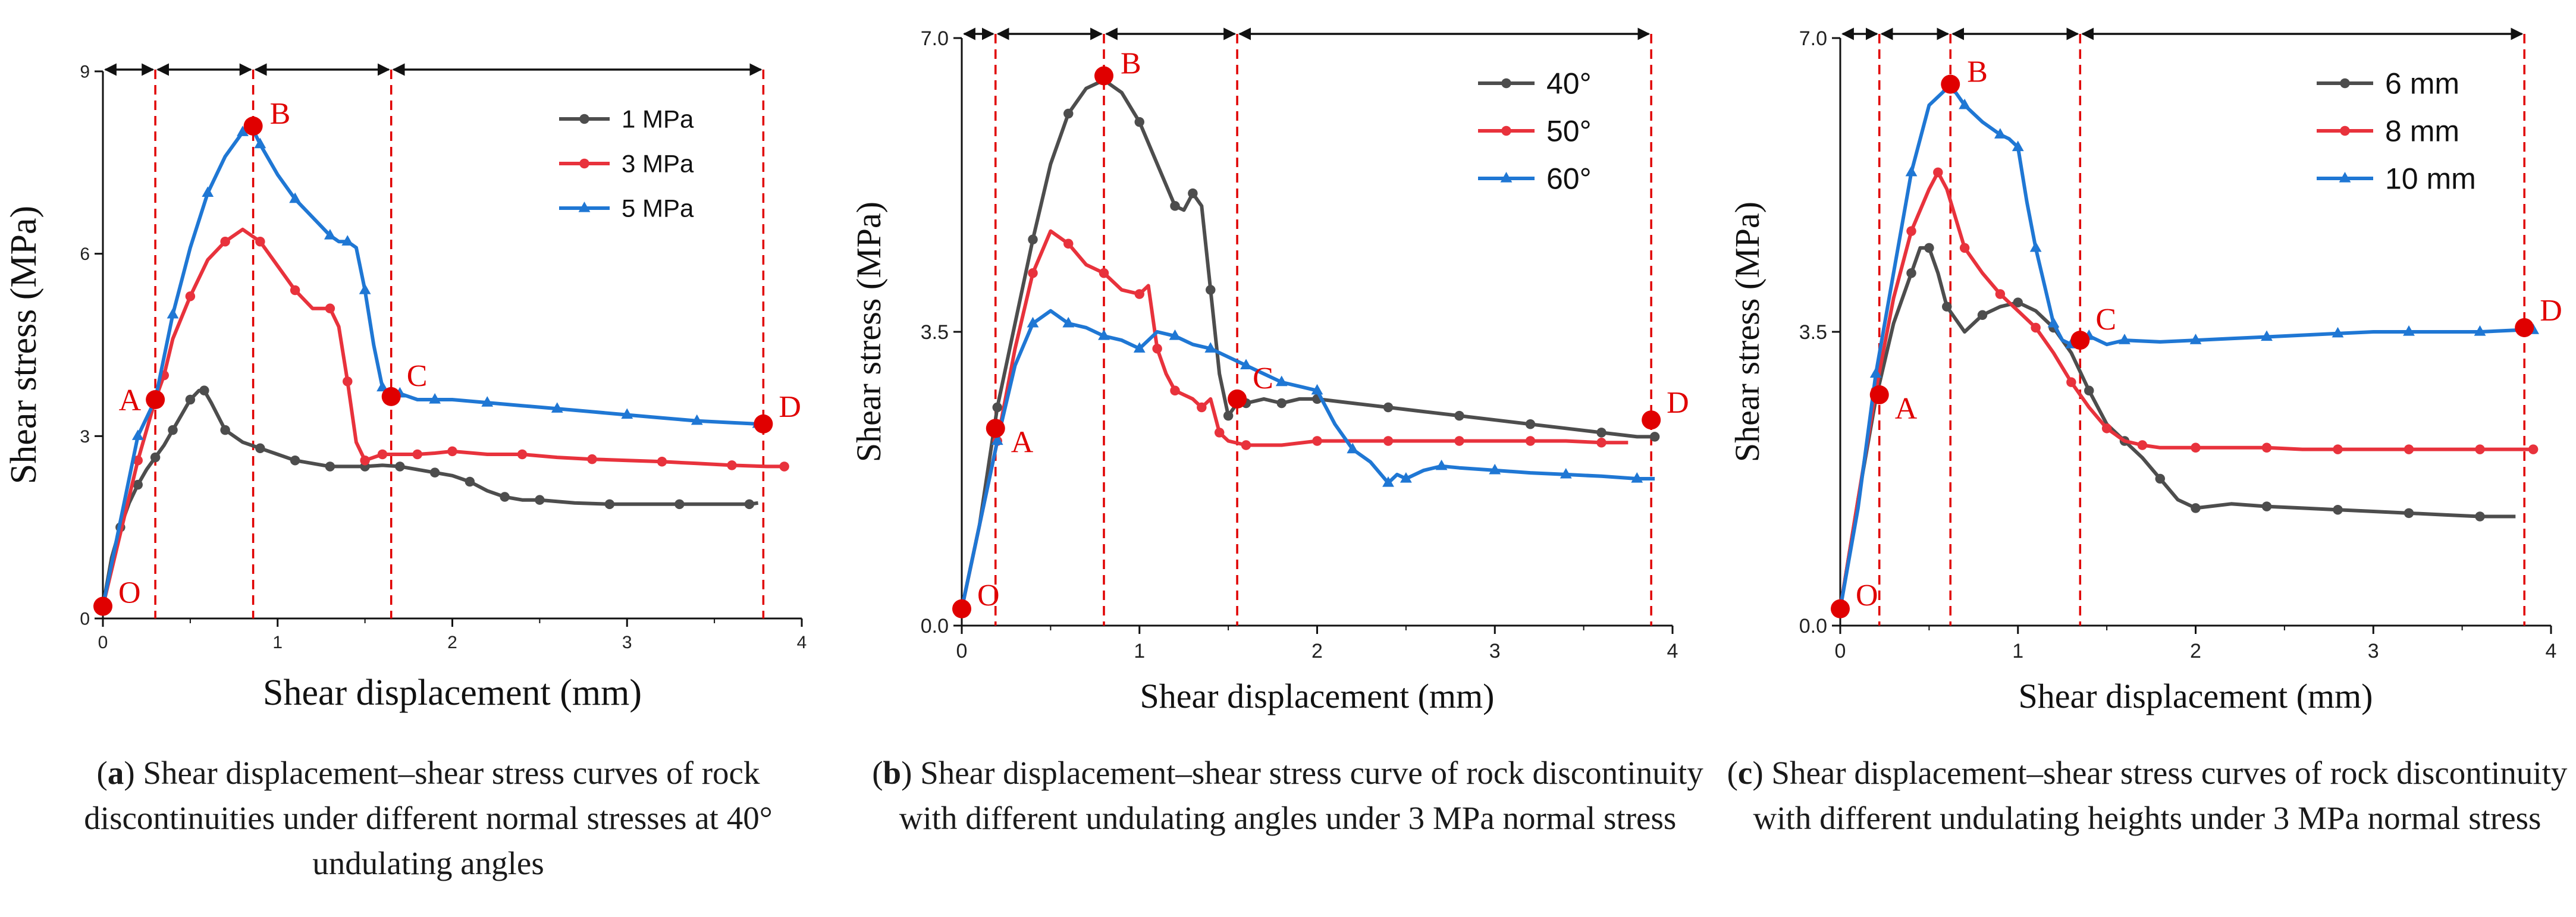 Image resolution: width=2576 pixels, height=917 pixels. What do you see at coordinates (85, 620) in the screenshot?
I see `y-tick-label: 0` at bounding box center [85, 620].